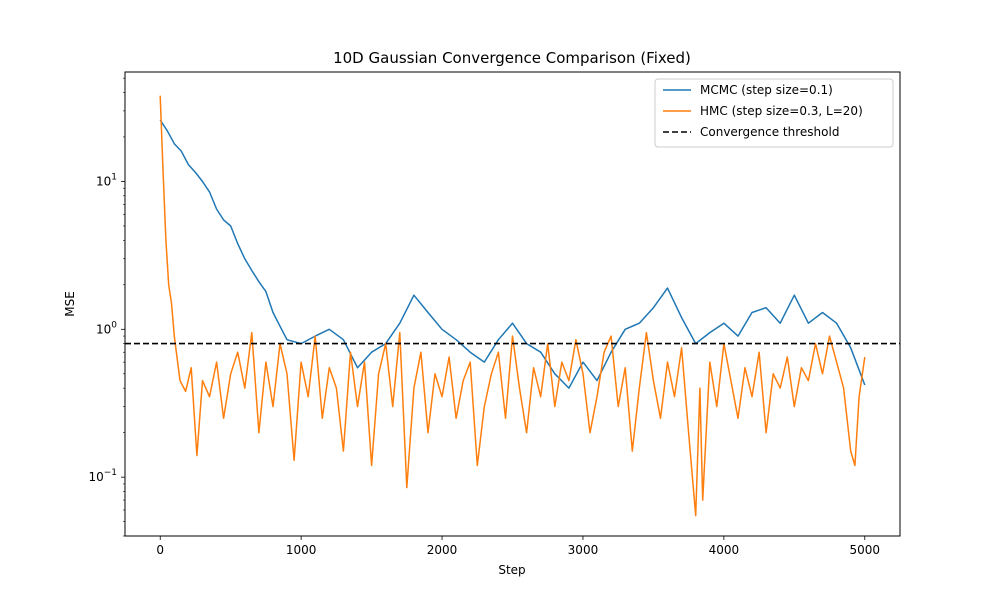 This screenshot has width=1000, height=600. What do you see at coordinates (301, 550) in the screenshot?
I see `x-tick-label: 1000` at bounding box center [301, 550].